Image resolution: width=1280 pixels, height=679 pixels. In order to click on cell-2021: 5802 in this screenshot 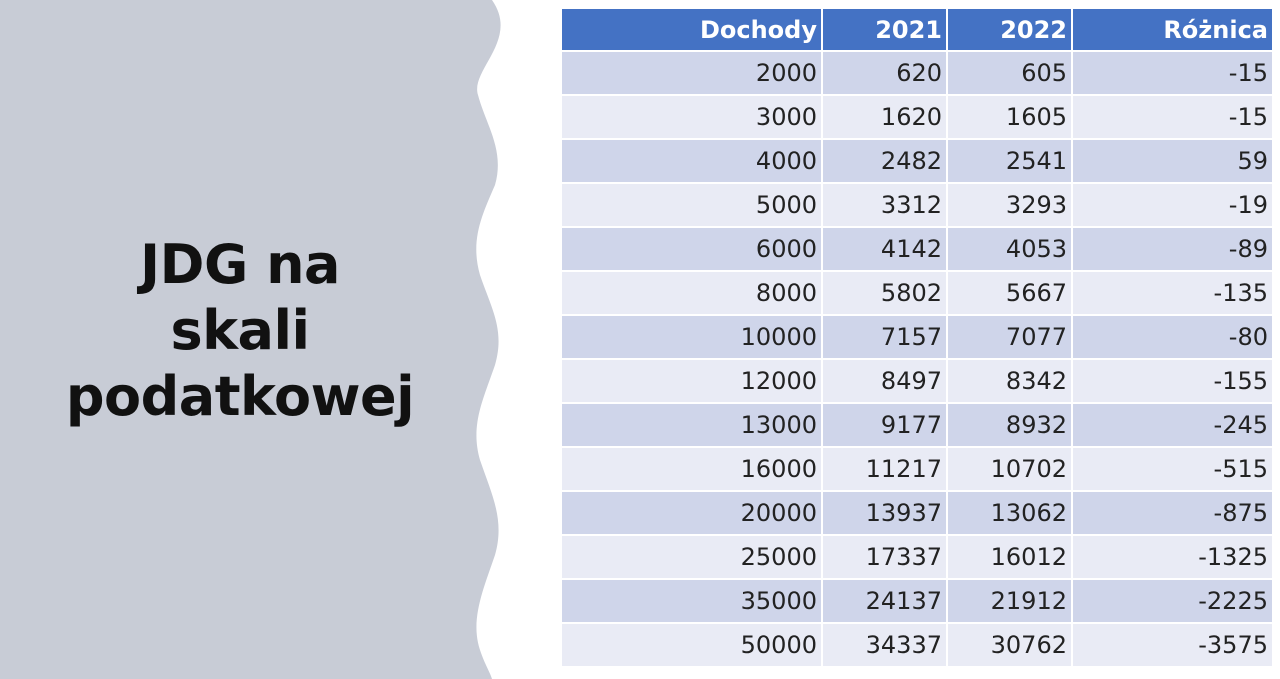, I will do `click(885, 293)`.